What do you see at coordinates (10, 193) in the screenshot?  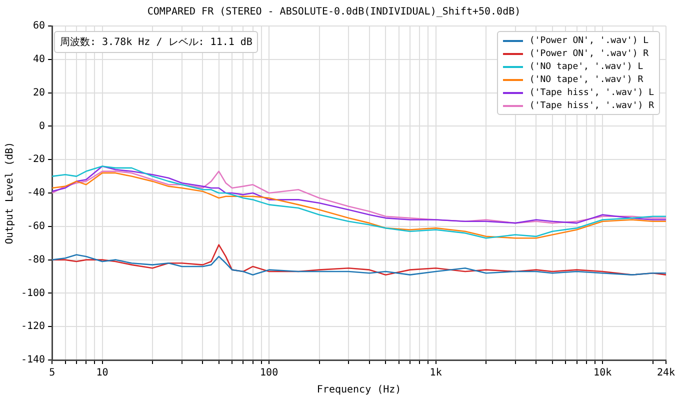 I see `y-axis-title: Output Level (dB)` at bounding box center [10, 193].